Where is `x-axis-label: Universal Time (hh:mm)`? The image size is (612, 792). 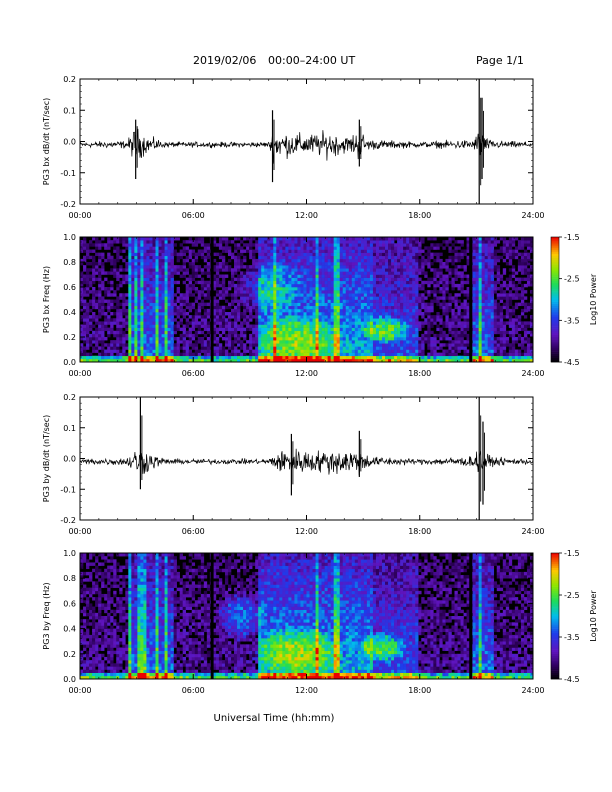 x-axis-label: Universal Time (hh:mm) is located at coordinates (274, 718).